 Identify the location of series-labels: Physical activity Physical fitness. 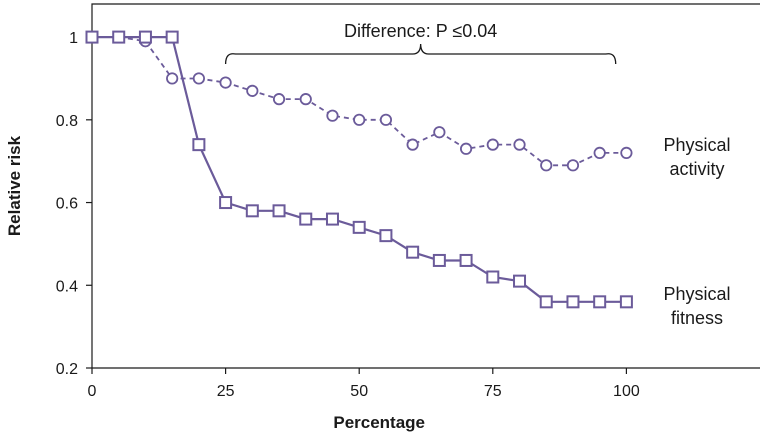
(696, 231).